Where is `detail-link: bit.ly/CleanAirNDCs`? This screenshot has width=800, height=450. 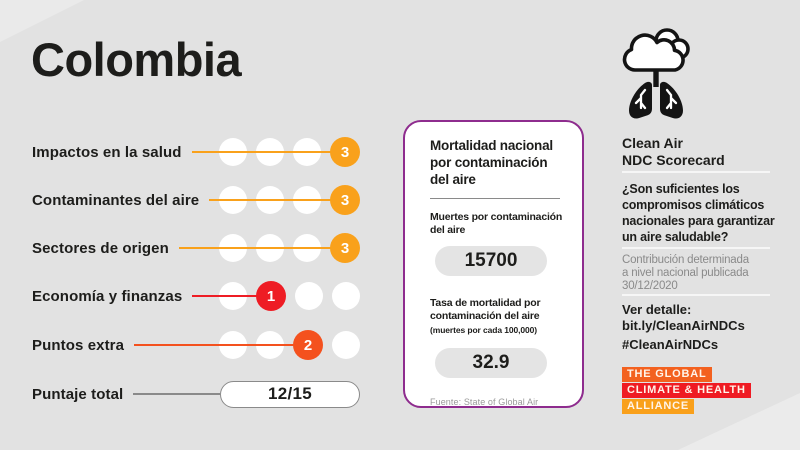 detail-link: bit.ly/CleanAirNDCs is located at coordinates (683, 325).